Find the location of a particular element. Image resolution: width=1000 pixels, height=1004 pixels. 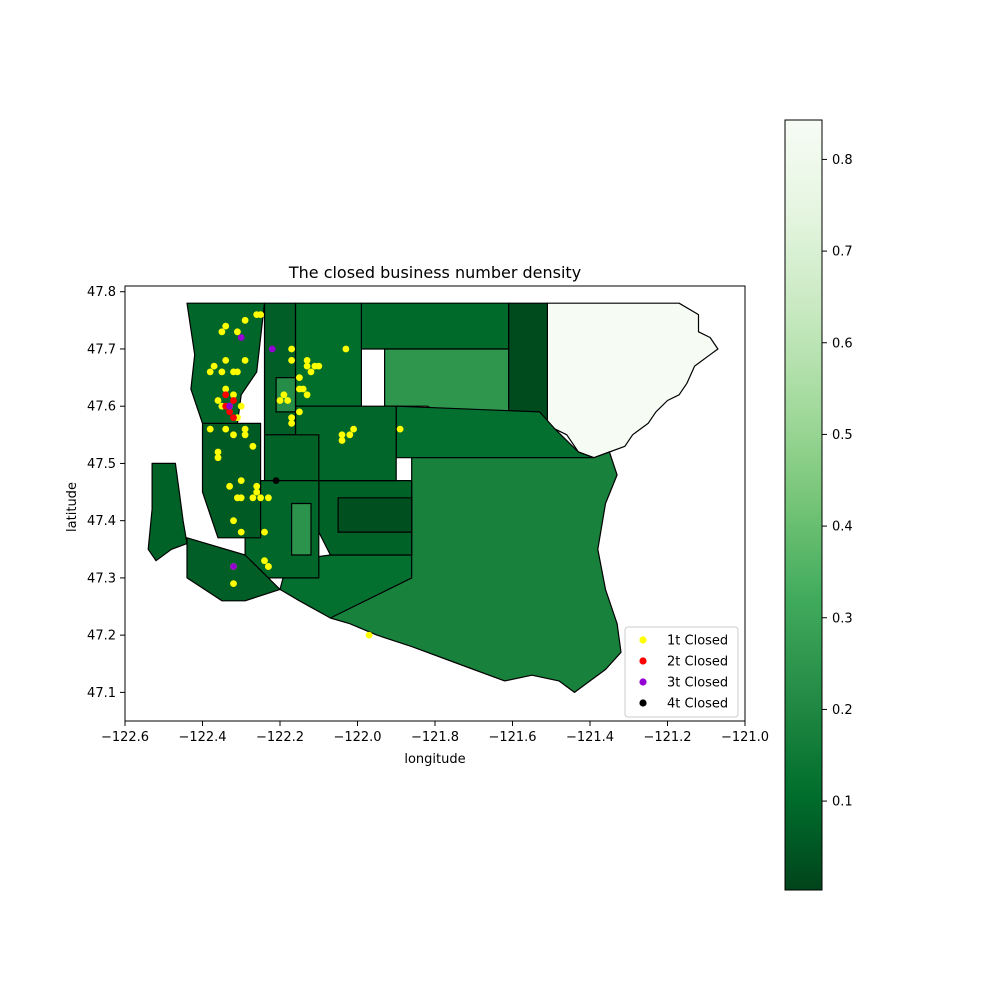

y-tick-label: 47.8 is located at coordinates (101, 292).